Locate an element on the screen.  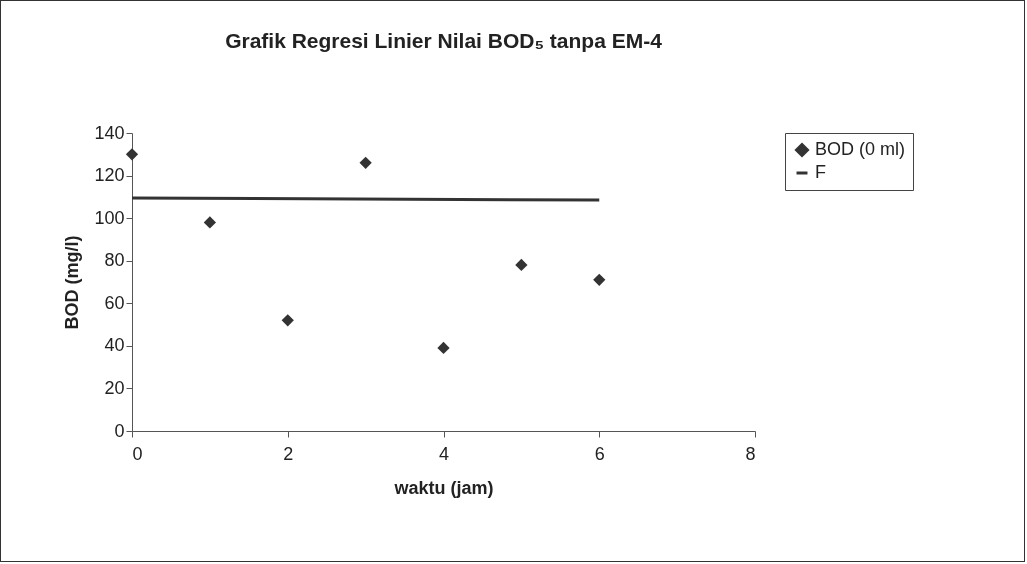
y-tick-label: 0 is located at coordinates (119, 430).